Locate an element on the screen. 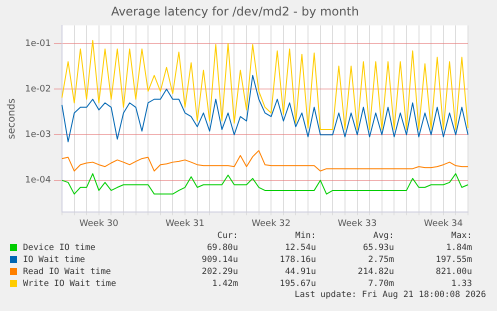 This screenshot has width=497, height=311. x-tick-label: Week 30 is located at coordinates (99, 223).